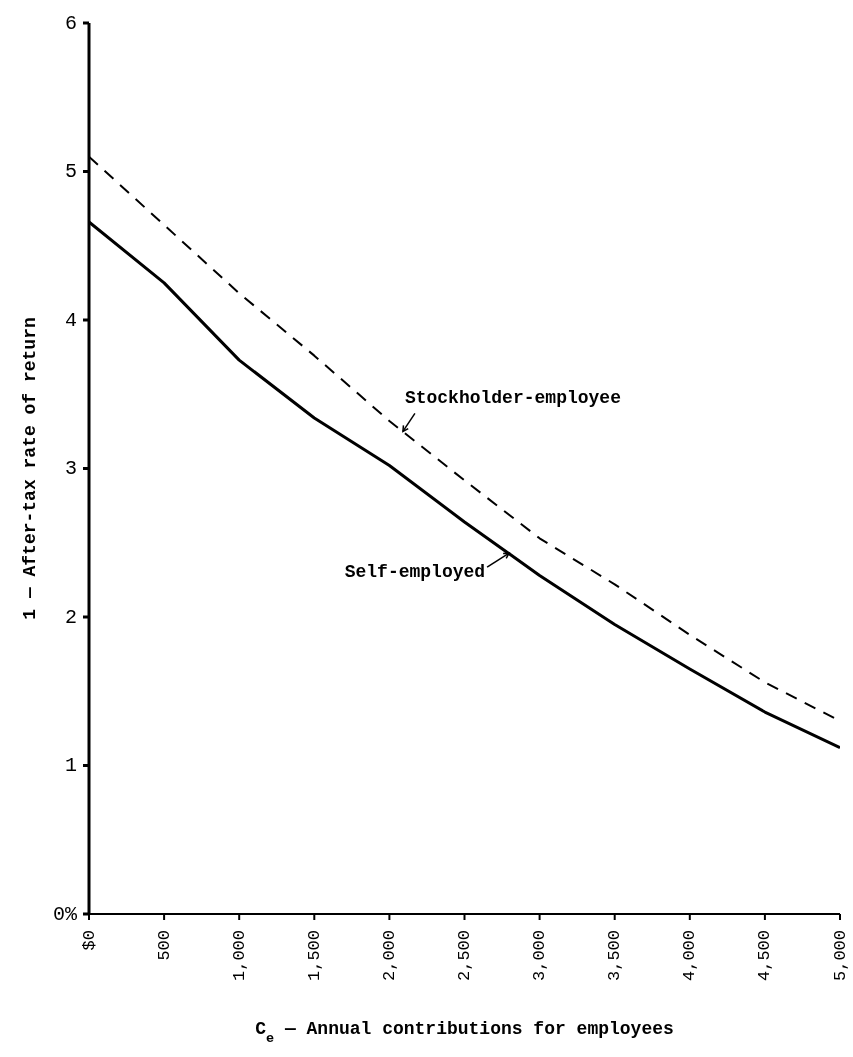  I want to click on x-tick-label: 4,500, so click(765, 956).